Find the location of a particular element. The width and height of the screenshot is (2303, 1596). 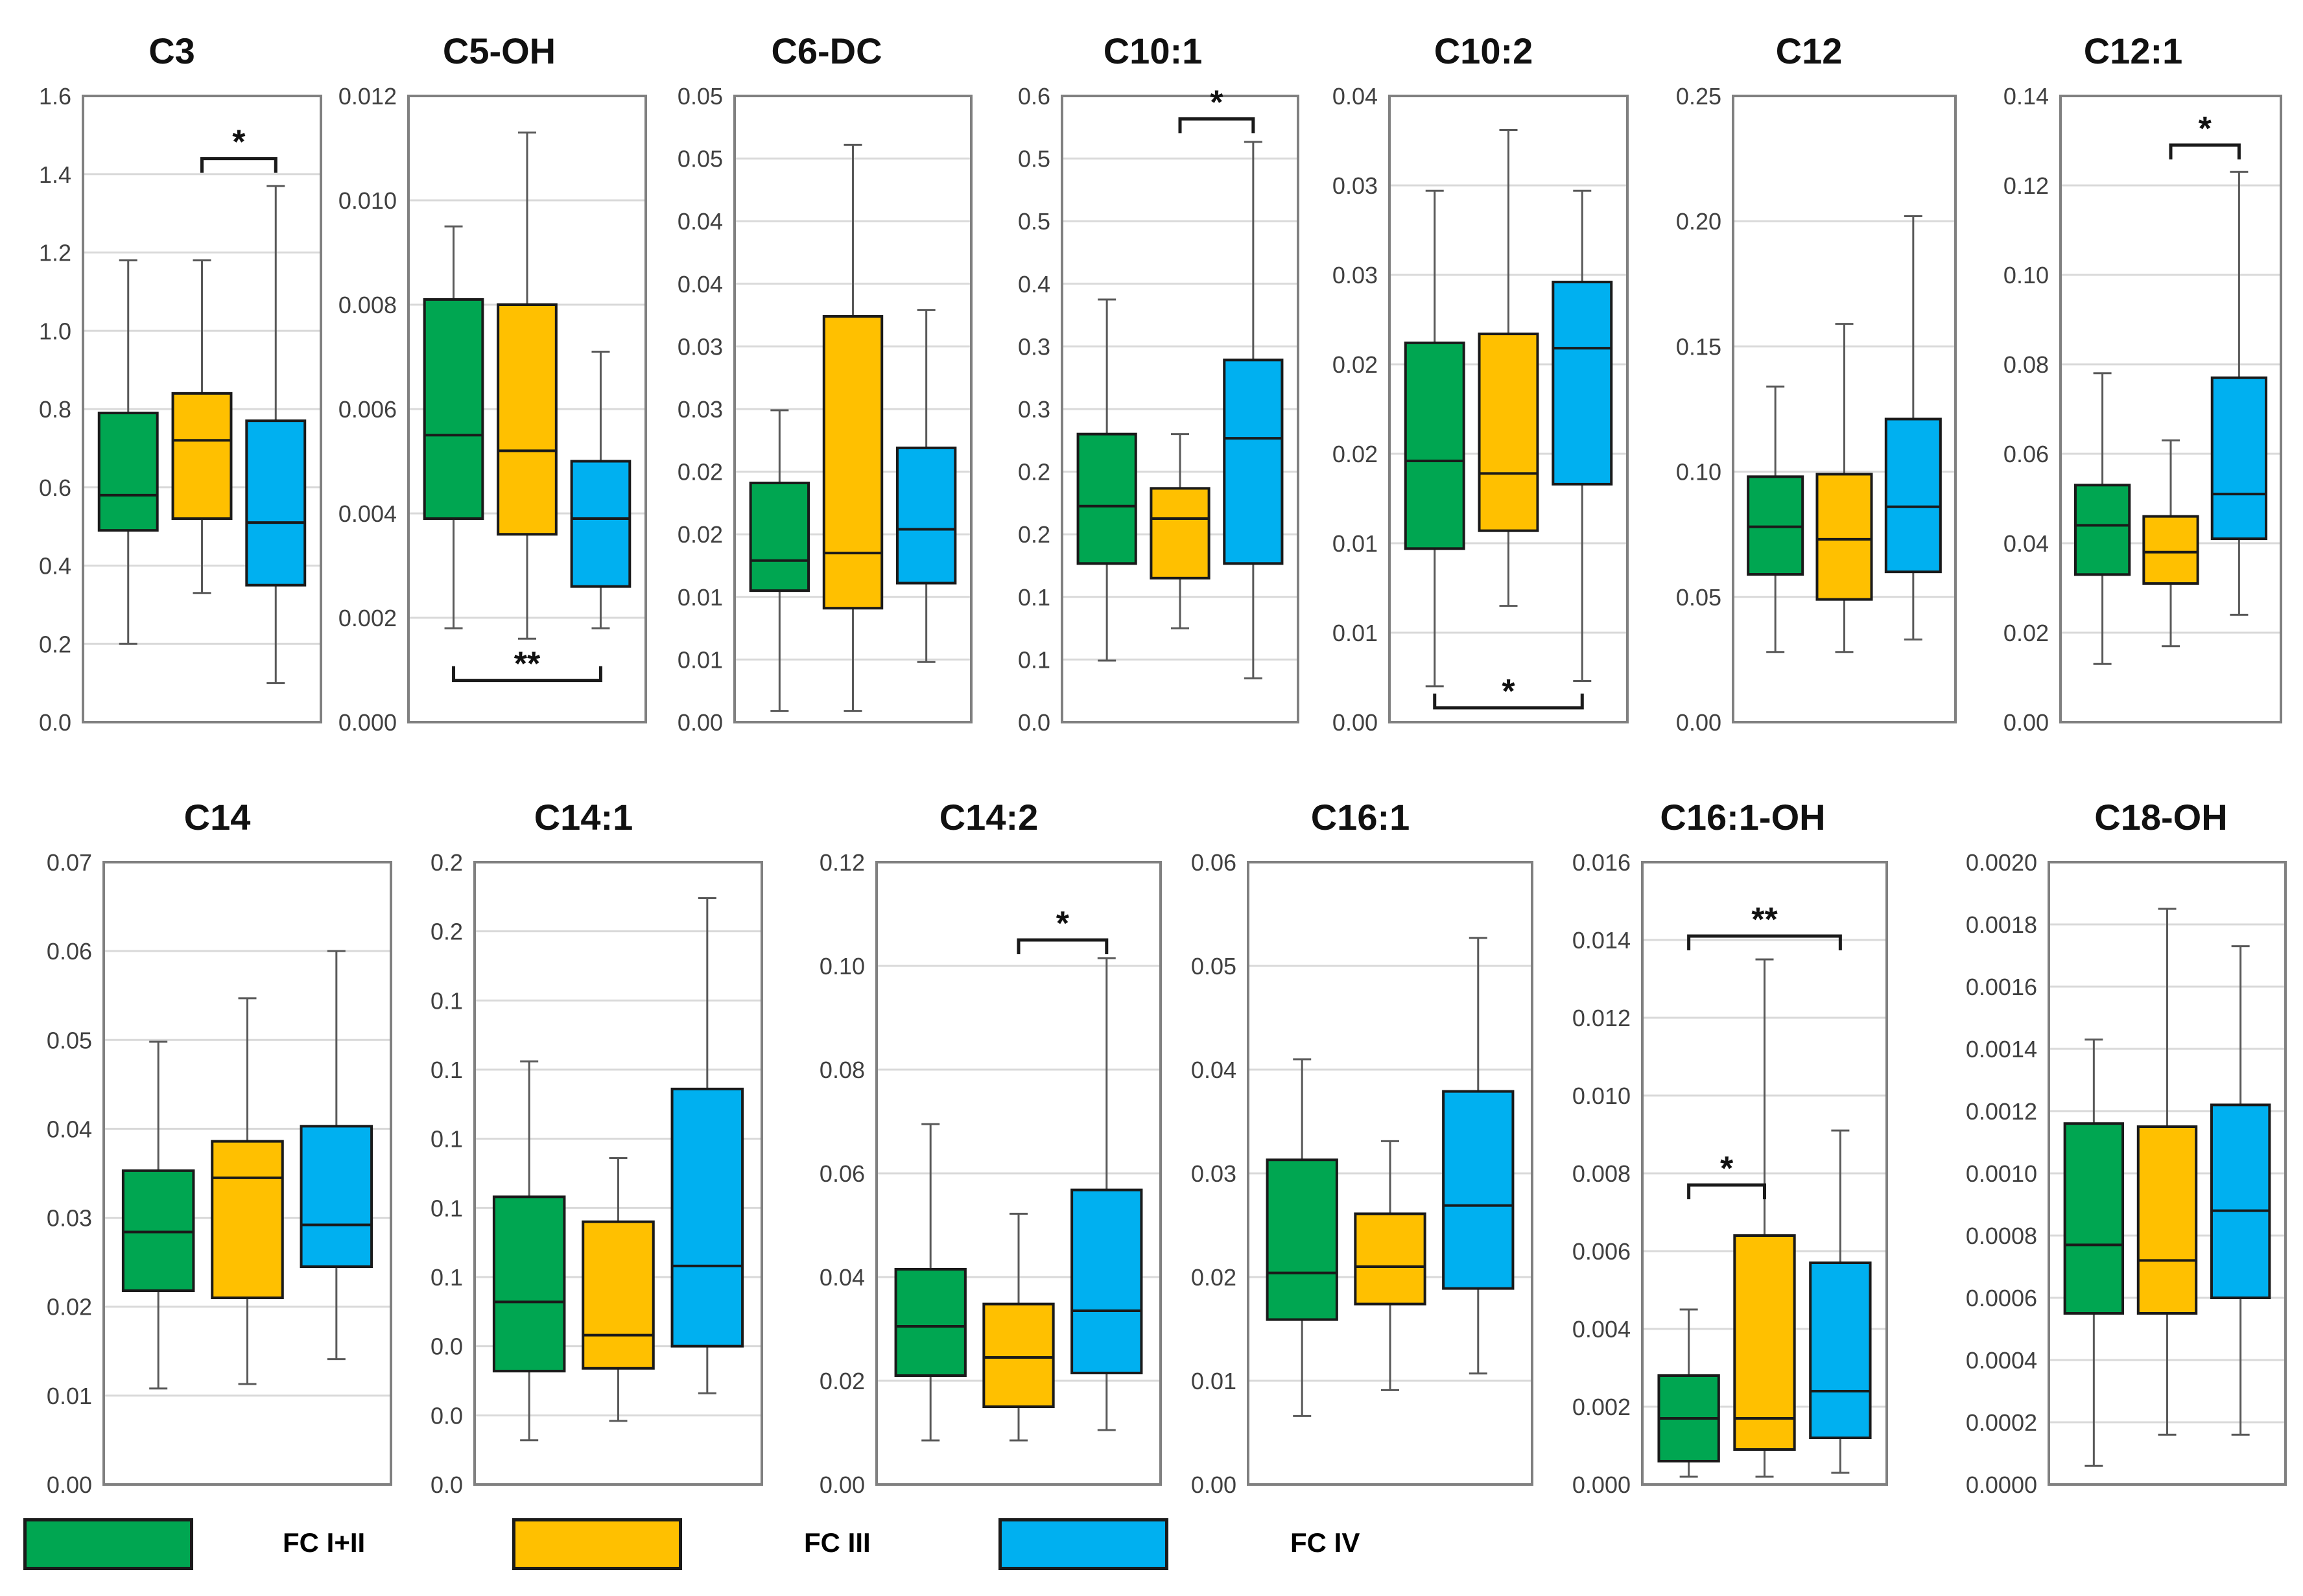

y-tick-label: 0.0012 is located at coordinates (2002, 1111).